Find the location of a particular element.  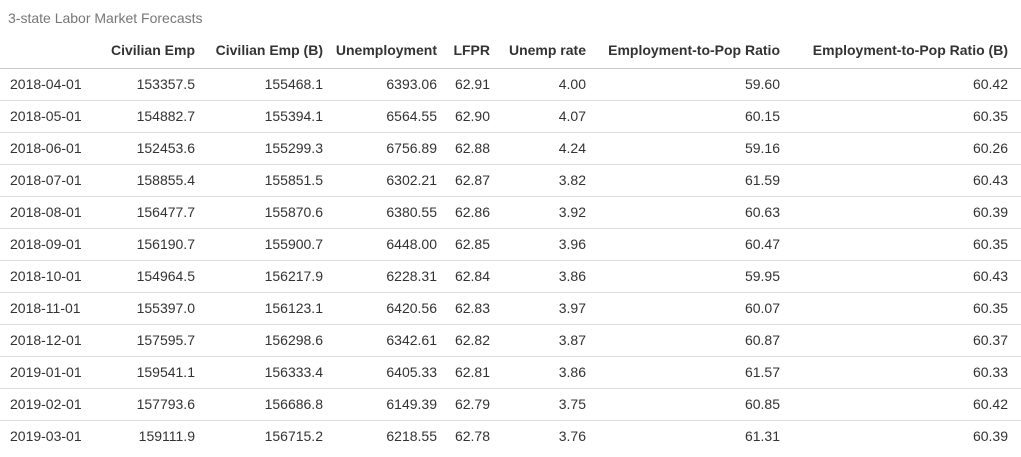

value-cell: 6380.55 is located at coordinates (380, 212).